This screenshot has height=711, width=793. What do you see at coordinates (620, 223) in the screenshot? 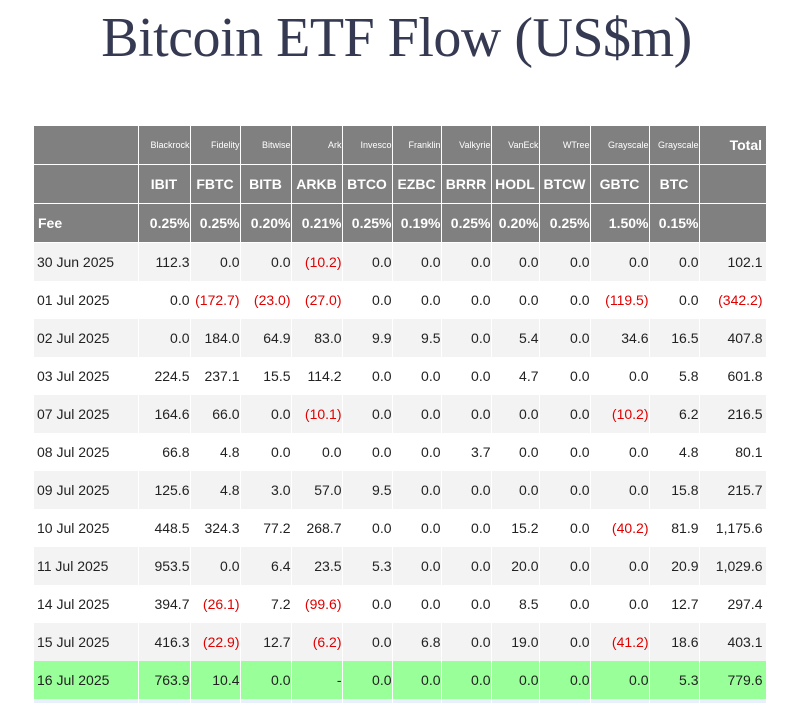
I see `fee-value: 1.50%` at bounding box center [620, 223].